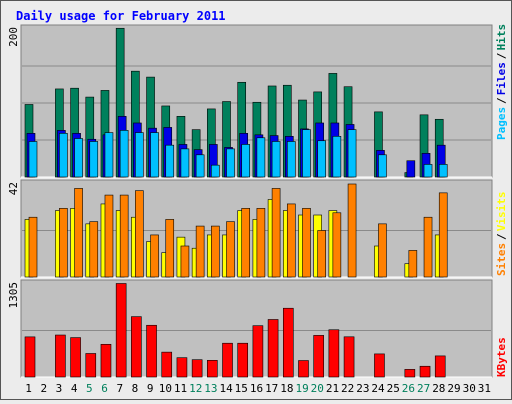 The height and width of the screenshot is (404, 512). What do you see at coordinates (501, 123) in the screenshot?
I see `legend-pages: Pages` at bounding box center [501, 123].